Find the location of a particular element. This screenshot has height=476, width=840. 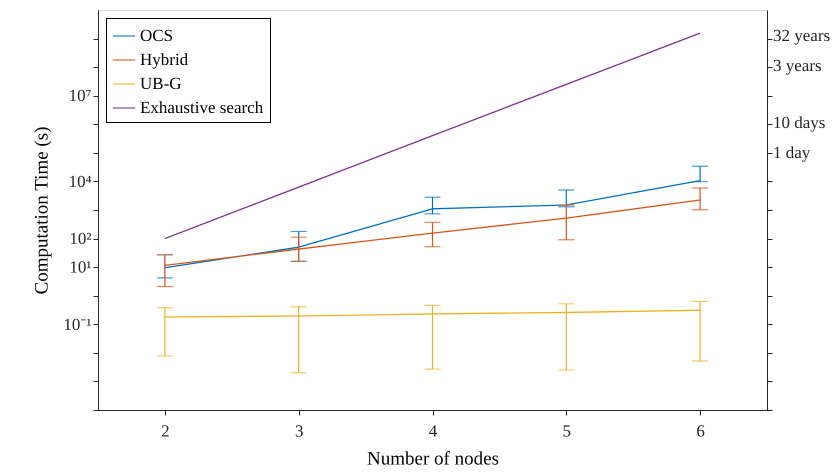

y-tick-label: 10⁷ is located at coordinates (80, 96).